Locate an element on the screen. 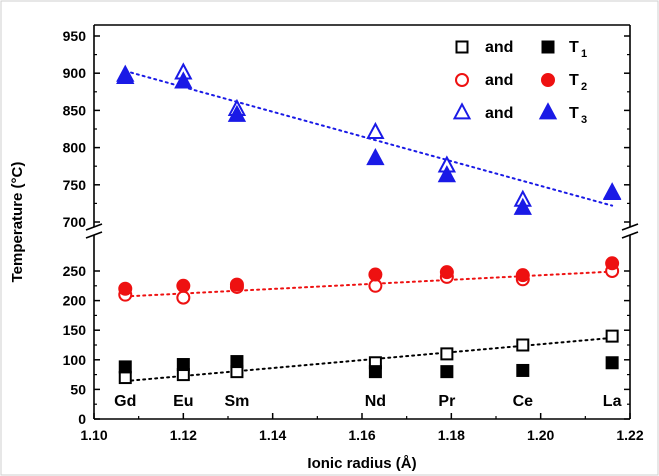  y-tick-label-0-1: 50 is located at coordinates (78, 389).